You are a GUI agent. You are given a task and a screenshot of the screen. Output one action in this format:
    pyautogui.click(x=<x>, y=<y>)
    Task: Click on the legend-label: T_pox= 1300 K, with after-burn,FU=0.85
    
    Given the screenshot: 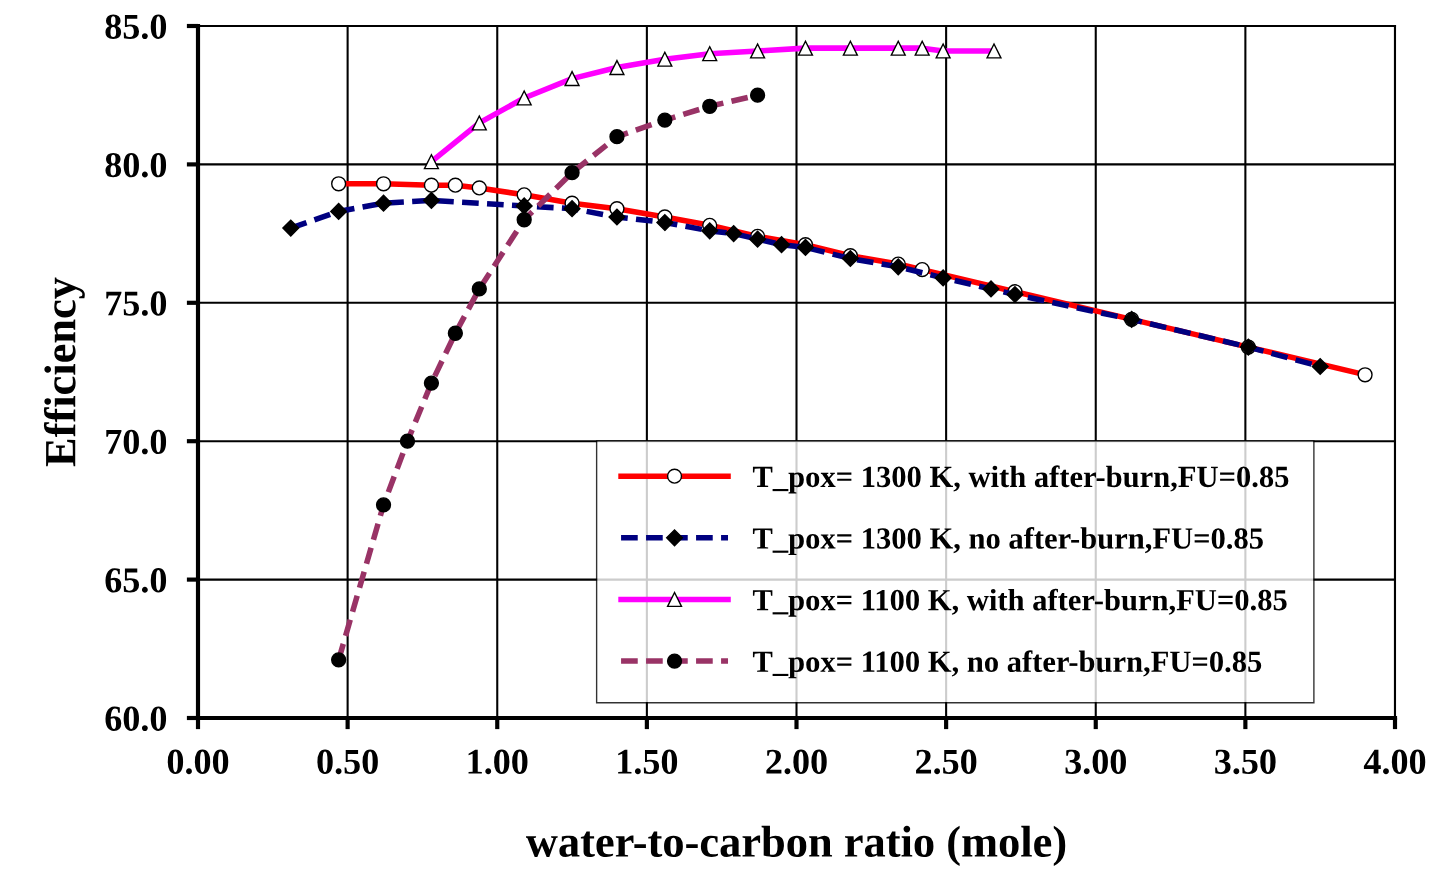 What is the action you would take?
    pyautogui.click(x=1020, y=479)
    